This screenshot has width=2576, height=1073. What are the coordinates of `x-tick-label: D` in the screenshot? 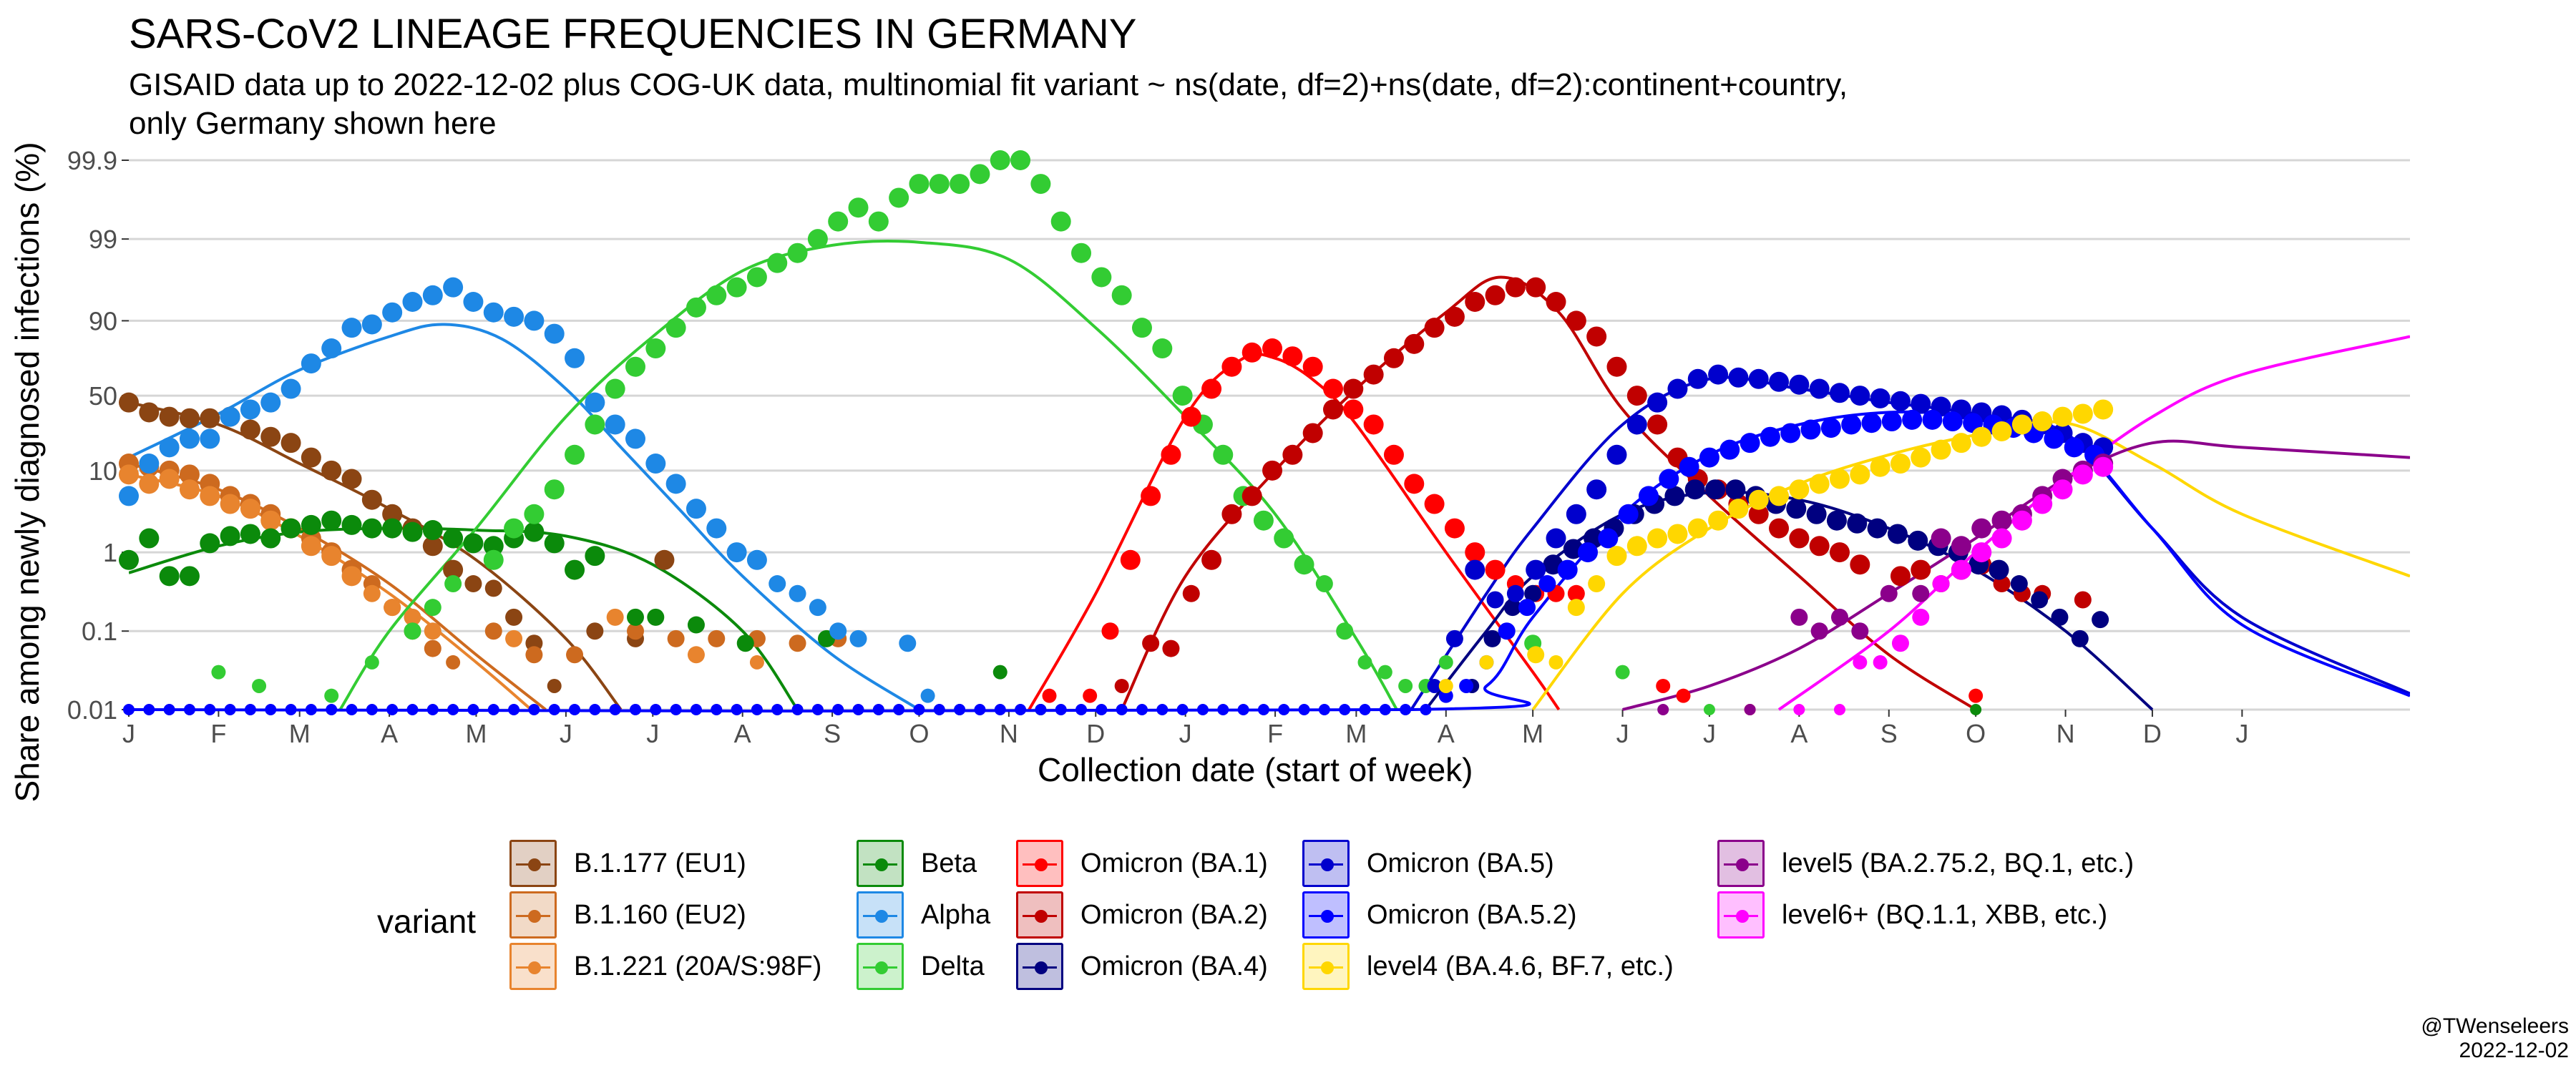 It's located at (2152, 734).